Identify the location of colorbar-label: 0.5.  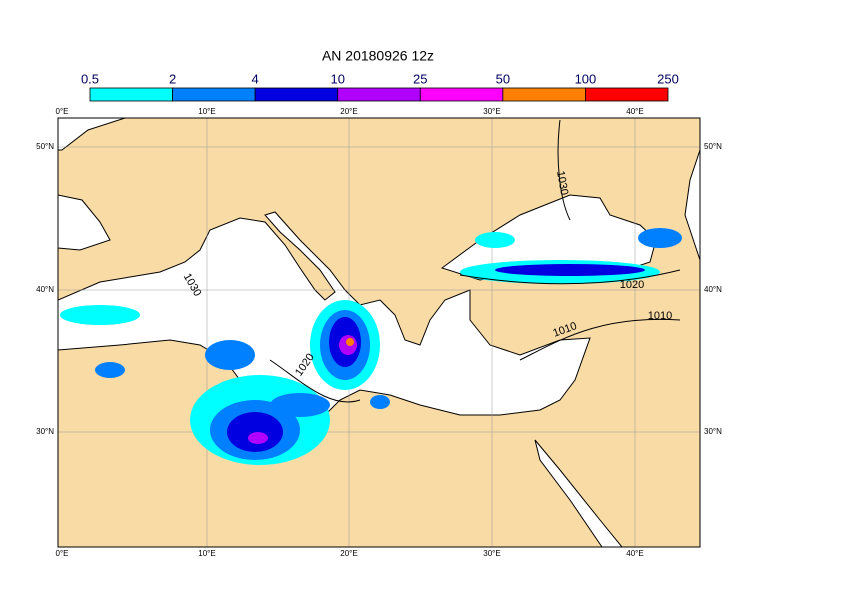
(90, 78).